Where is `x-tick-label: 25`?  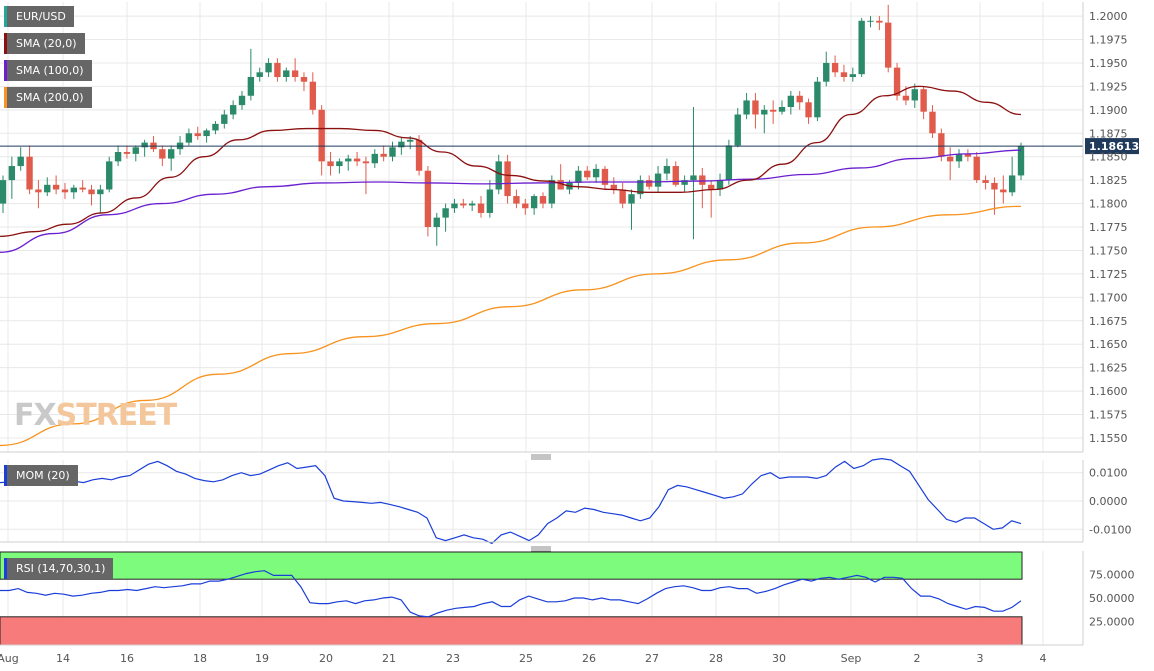
x-tick-label: 25 is located at coordinates (526, 658).